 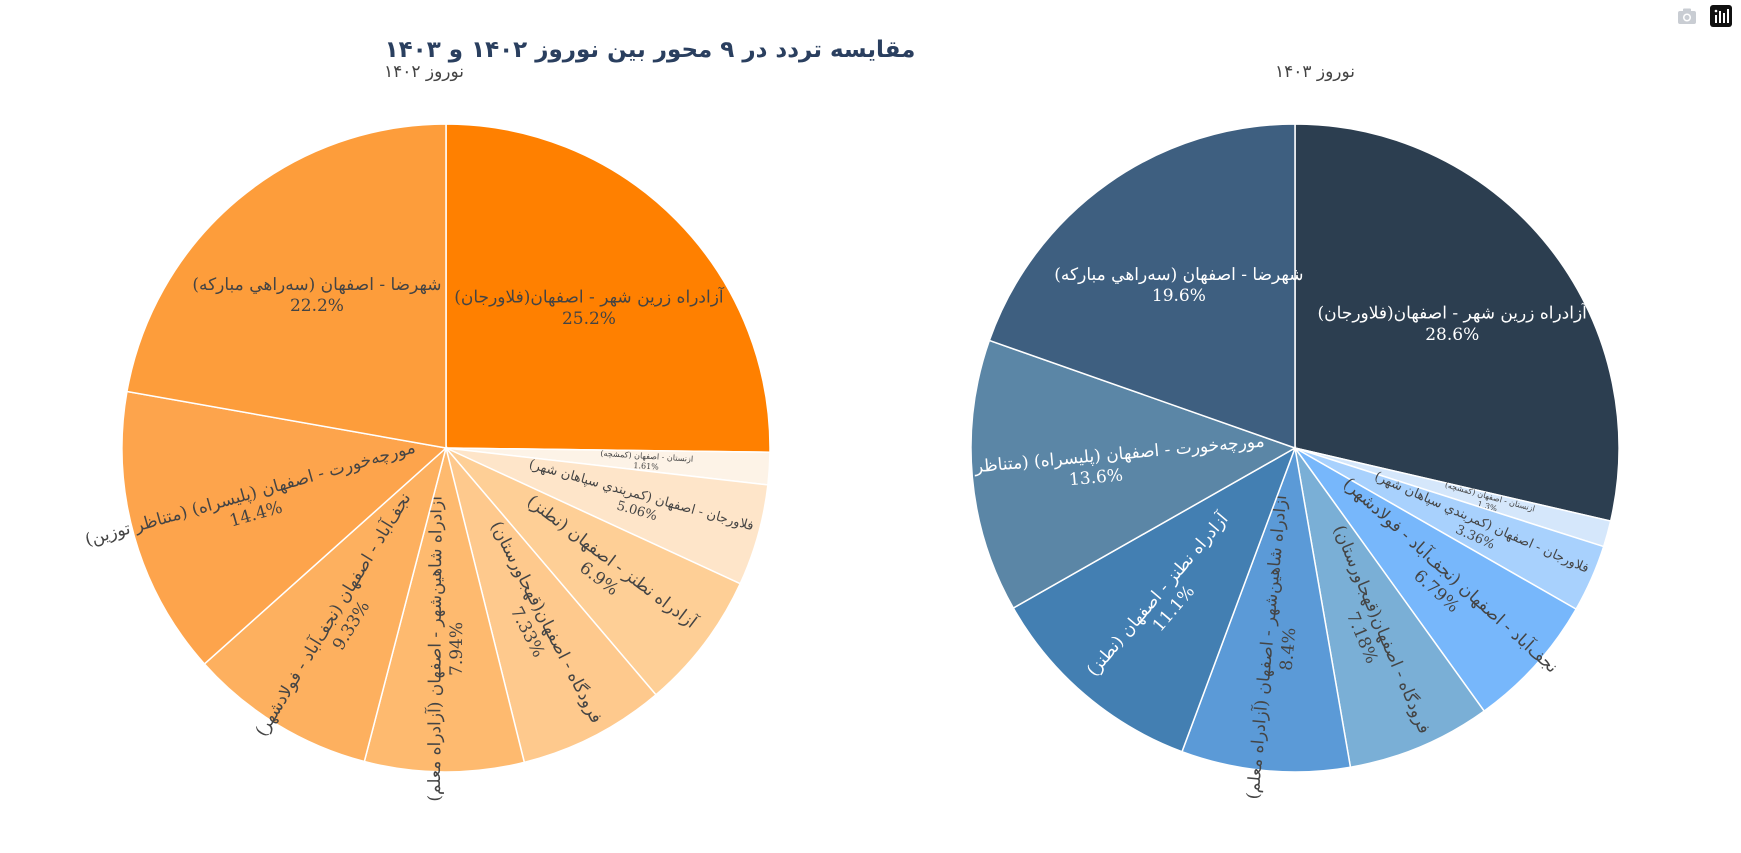 I want to click on slice-label-percent: 13.6%, so click(x=1096, y=477).